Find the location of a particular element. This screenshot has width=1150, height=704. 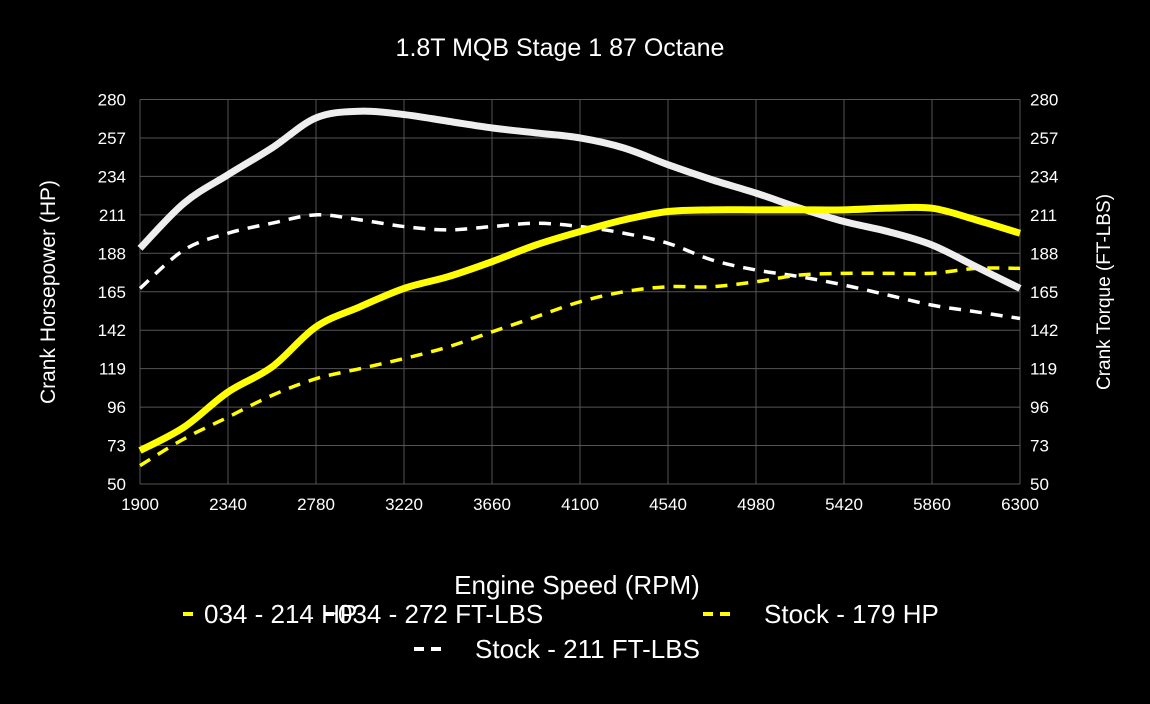

x-tick-label: 6300 is located at coordinates (1020, 504).